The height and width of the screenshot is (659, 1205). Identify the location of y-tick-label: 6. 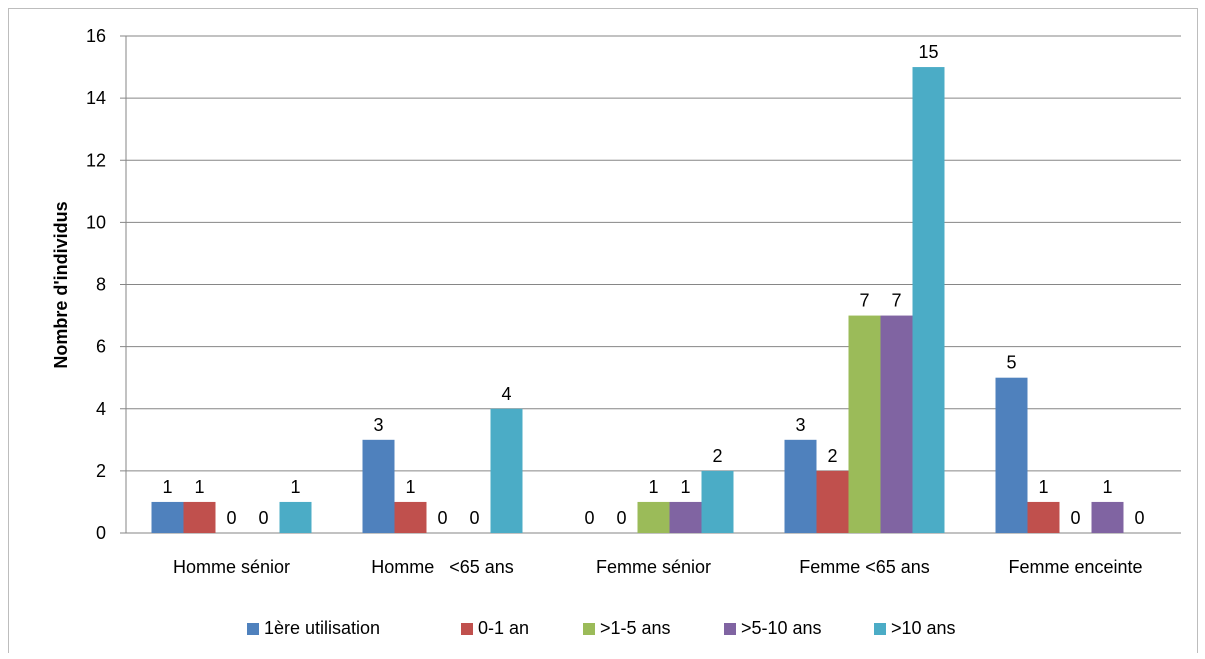
(101, 347).